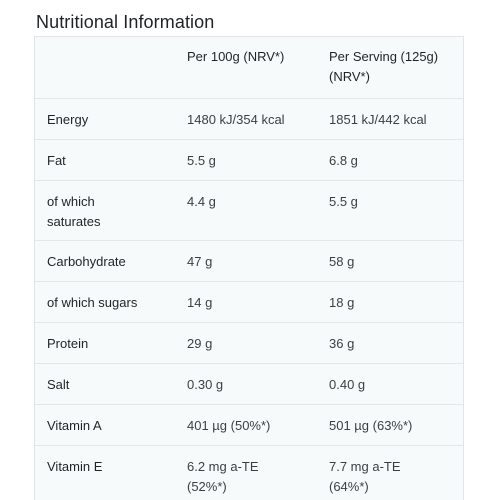 This screenshot has width=500, height=500. I want to click on cell-vitamin-e-per100-line2: (52%*), so click(207, 486).